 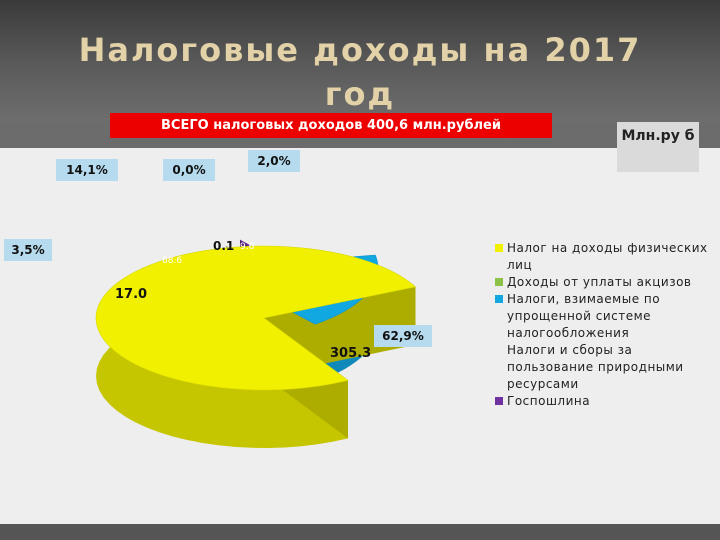 What do you see at coordinates (403, 336) in the screenshot?
I see `percent-label-income-tax: 62,9%` at bounding box center [403, 336].